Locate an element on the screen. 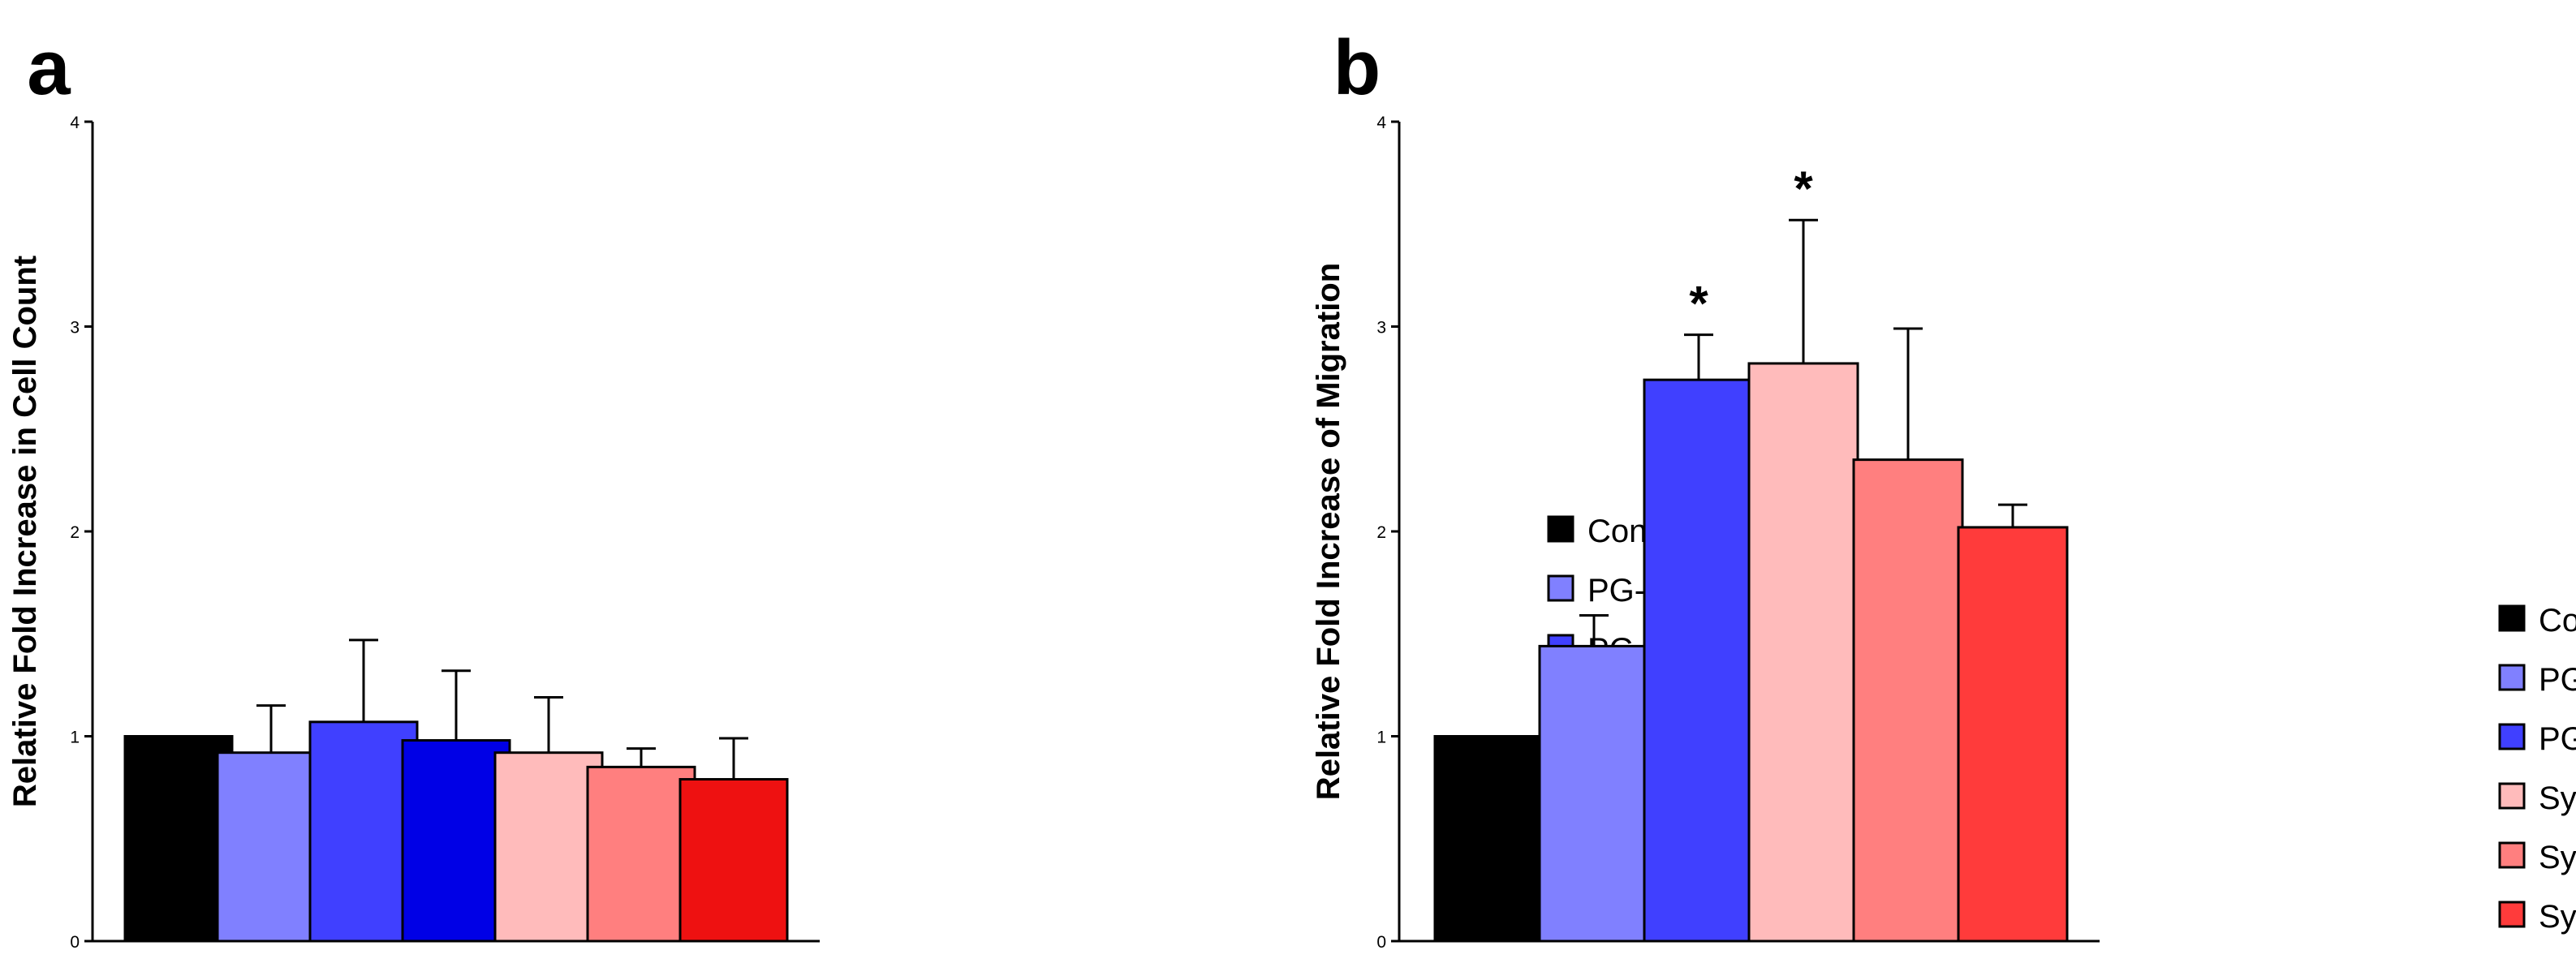 The width and height of the screenshot is (2576, 976). legend-label: PG-1 (10 μg/mL) is located at coordinates (2558, 680).